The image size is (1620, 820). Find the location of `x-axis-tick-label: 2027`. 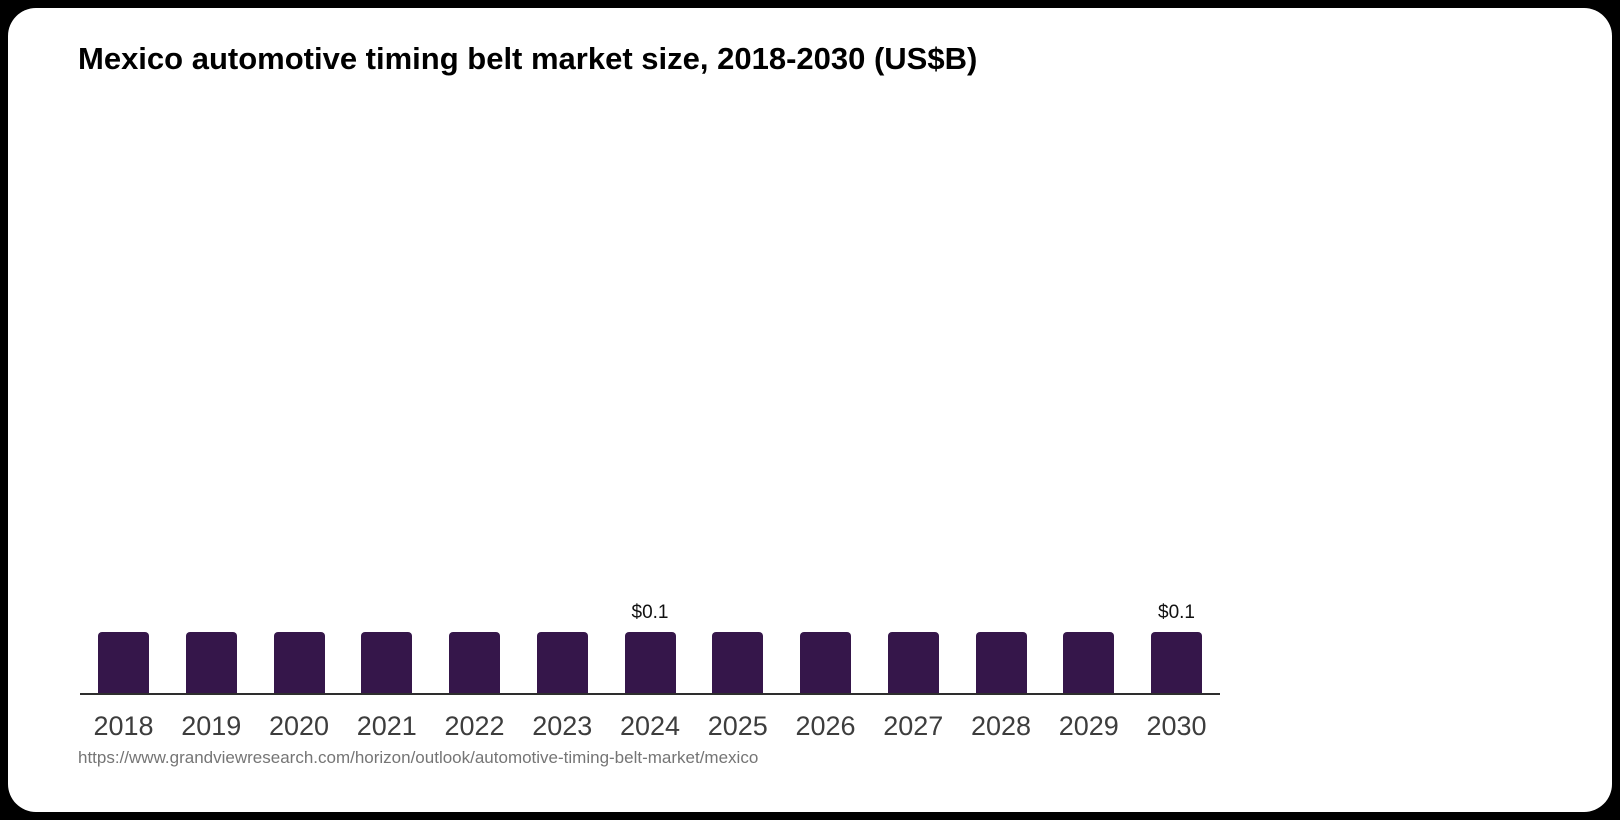

x-axis-tick-label: 2027 is located at coordinates (913, 726).